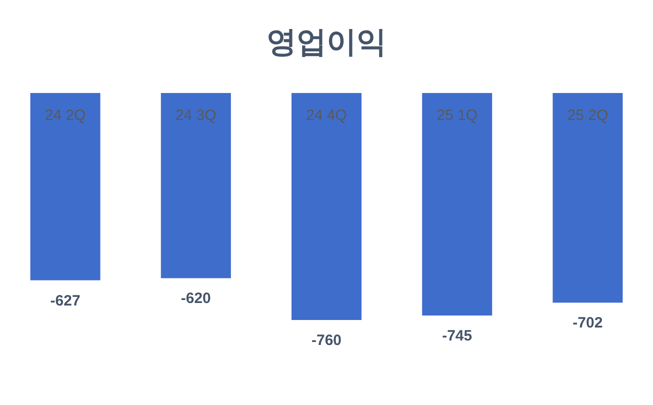  Describe the element at coordinates (457, 115) in the screenshot. I see `x-tick-label: 25 1Q` at that location.